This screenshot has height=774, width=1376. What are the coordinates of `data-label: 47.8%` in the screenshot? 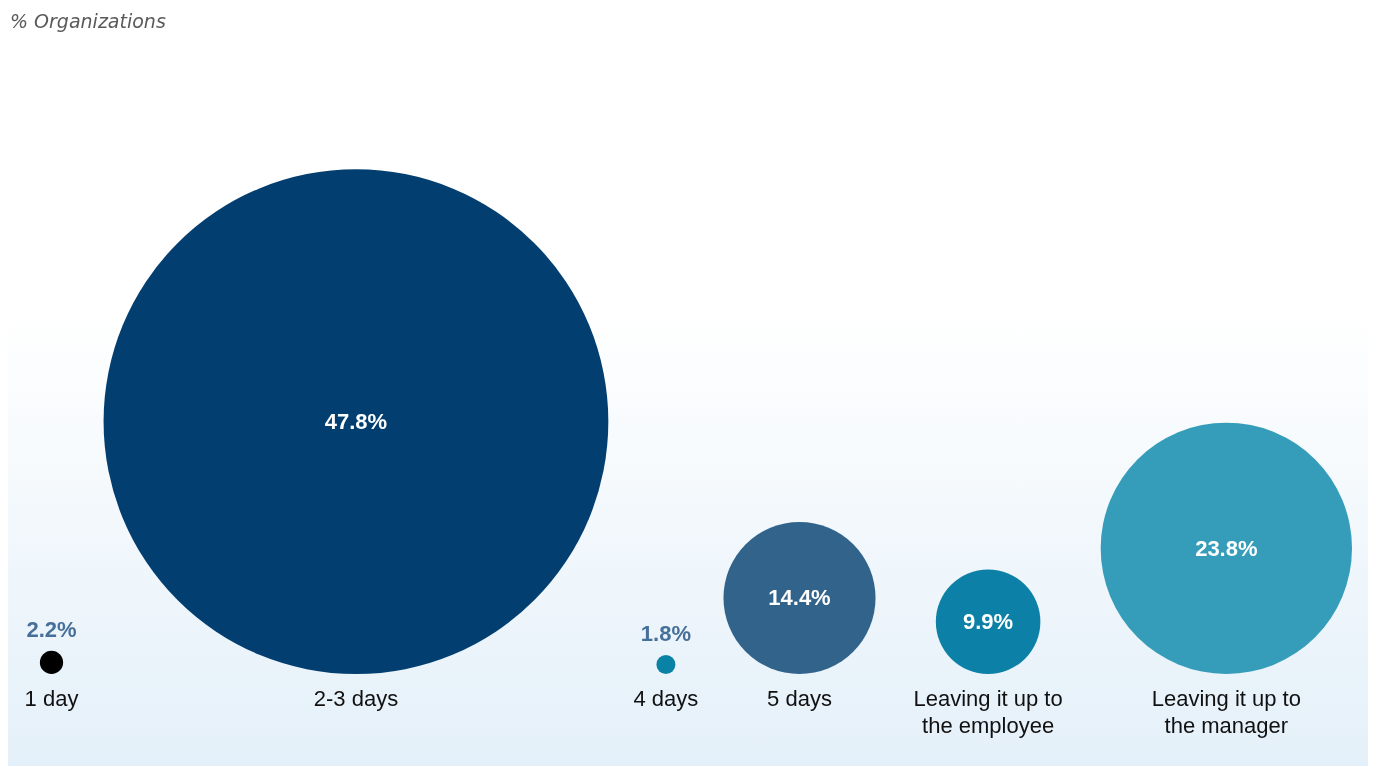 It's located at (356, 422).